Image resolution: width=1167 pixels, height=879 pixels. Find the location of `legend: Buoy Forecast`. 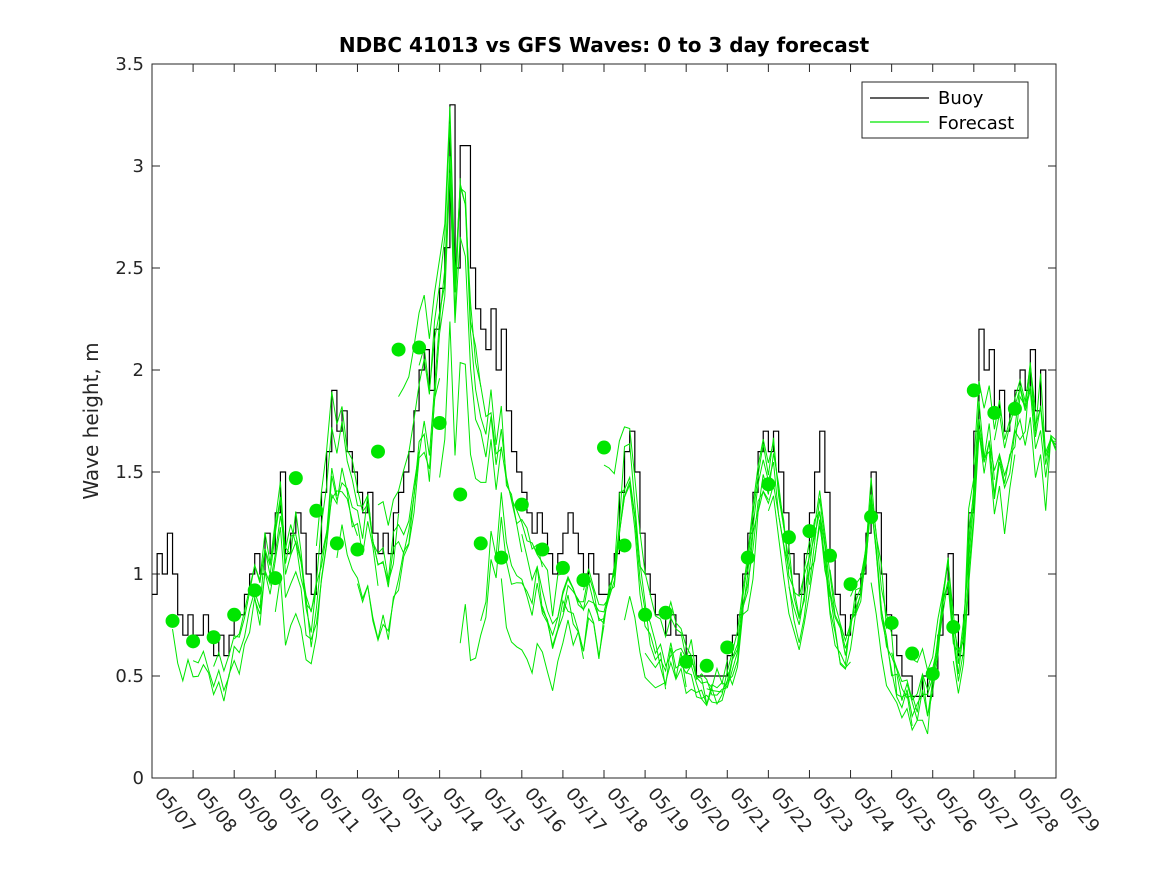

legend: Buoy Forecast is located at coordinates (945, 110).